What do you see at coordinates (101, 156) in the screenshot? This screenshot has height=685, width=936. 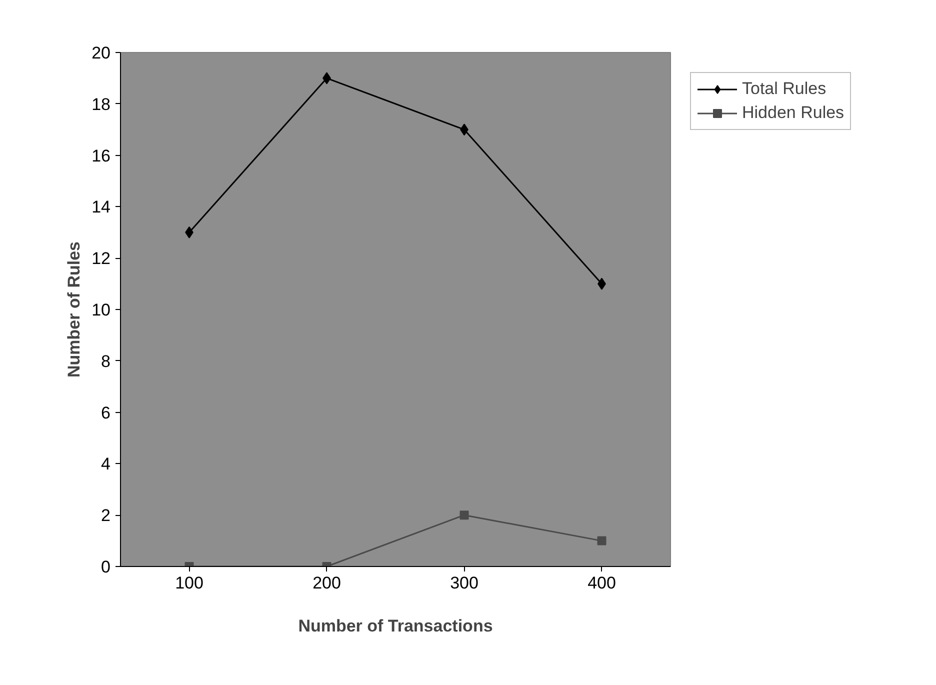 I see `y-tick-label: 16` at bounding box center [101, 156].